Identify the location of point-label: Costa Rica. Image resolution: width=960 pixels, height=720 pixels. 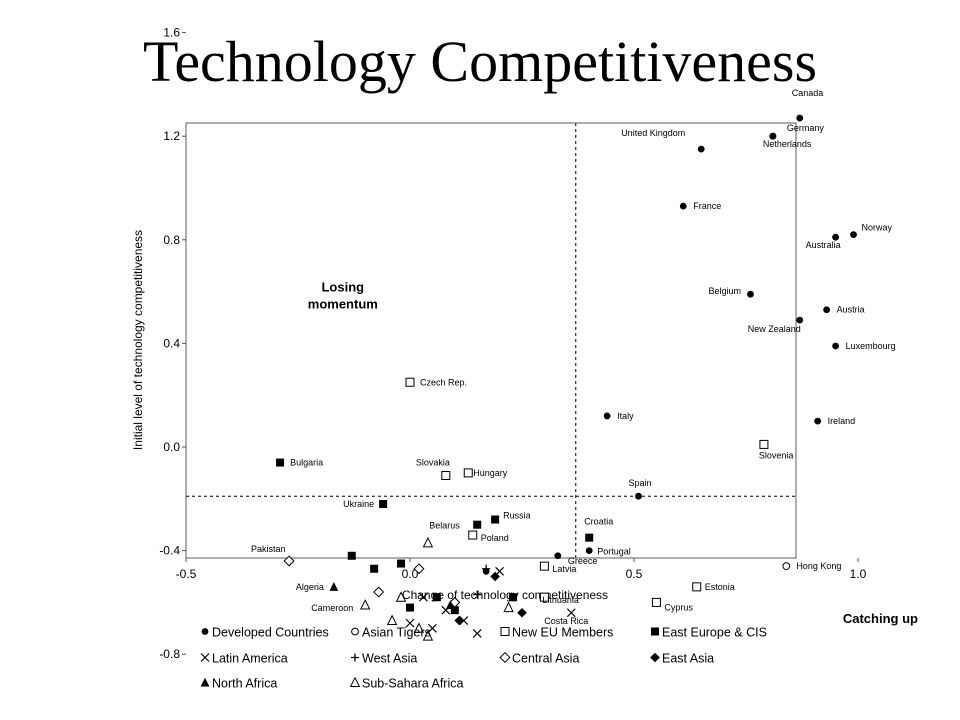
(566, 621).